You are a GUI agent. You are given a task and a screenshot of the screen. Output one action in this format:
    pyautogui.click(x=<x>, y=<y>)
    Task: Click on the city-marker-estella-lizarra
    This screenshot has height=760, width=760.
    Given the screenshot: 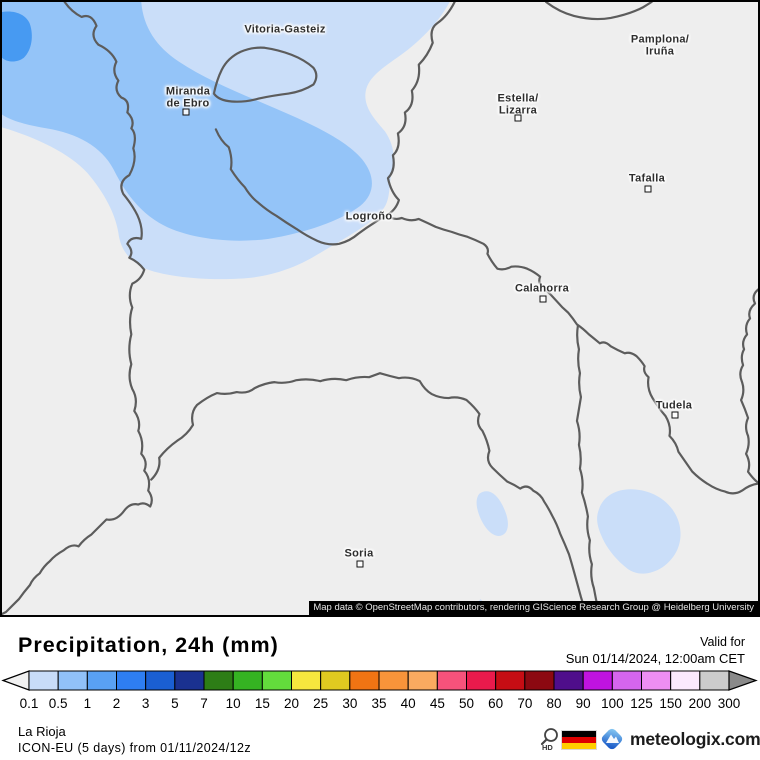 What is the action you would take?
    pyautogui.click(x=518, y=118)
    